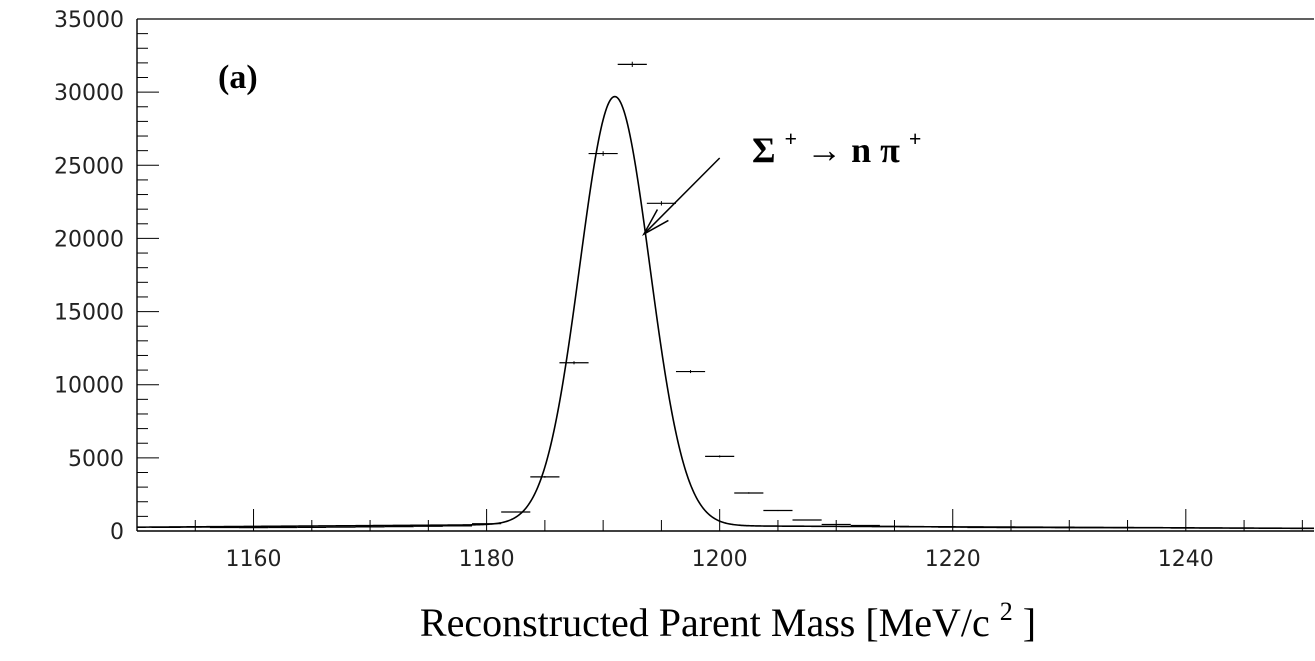  Describe the element at coordinates (117, 532) in the screenshot. I see `y-tick-label: 0` at that location.